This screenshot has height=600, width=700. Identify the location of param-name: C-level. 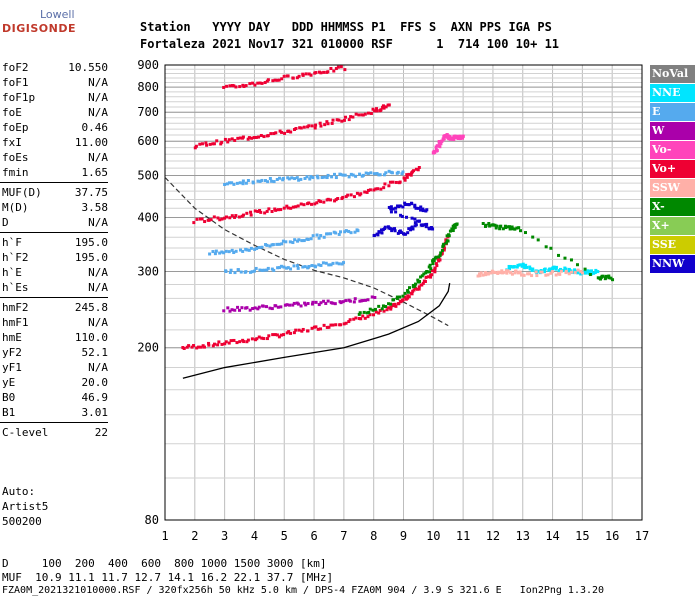
(25, 432).